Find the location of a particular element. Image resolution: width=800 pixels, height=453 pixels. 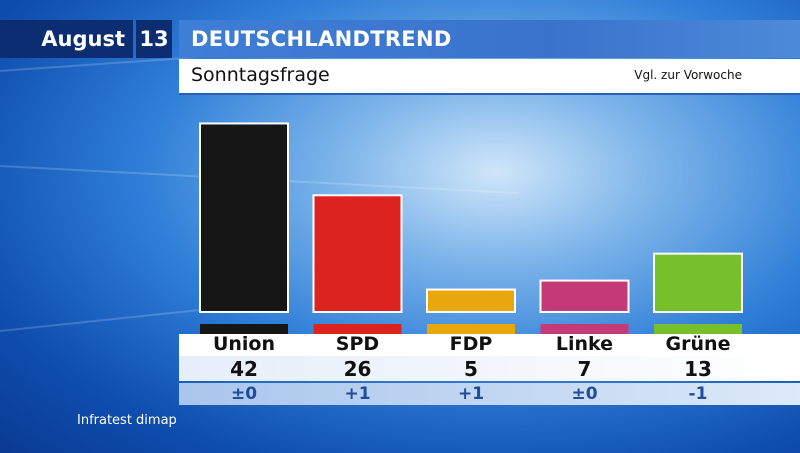

color-strip-grüne is located at coordinates (698, 329).